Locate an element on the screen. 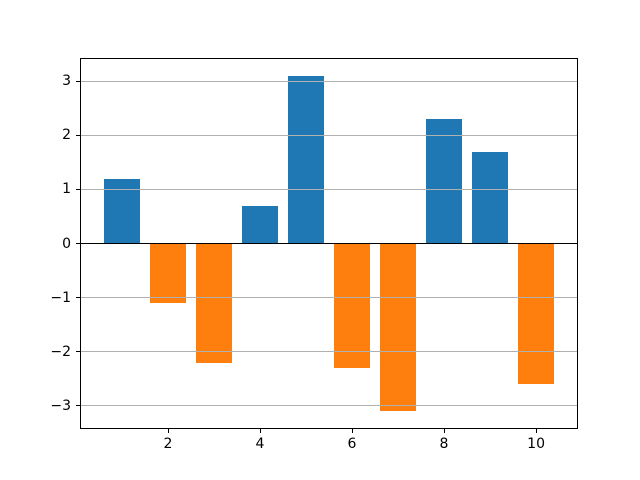 Image resolution: width=640 pixels, height=480 pixels. y-tick-label: 2 is located at coordinates (66, 135).